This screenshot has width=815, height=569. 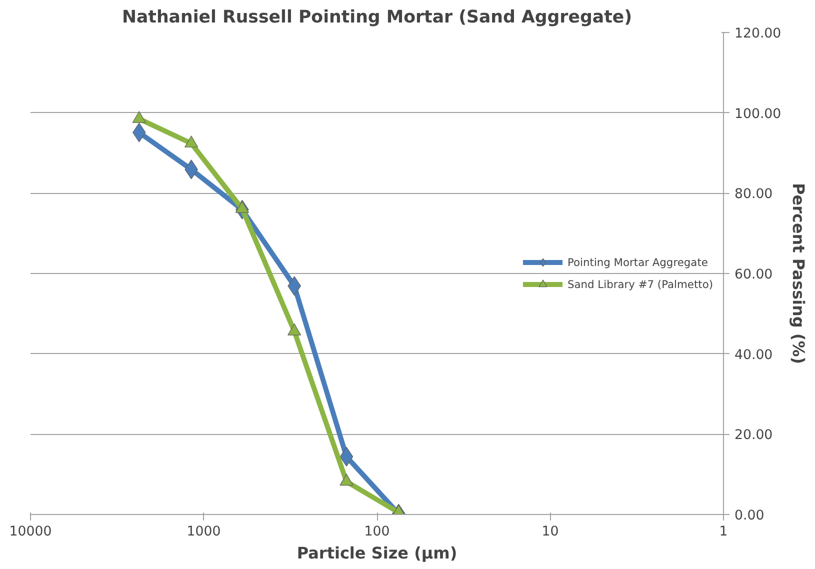 What do you see at coordinates (377, 532) in the screenshot?
I see `x-tick-label: 100` at bounding box center [377, 532].